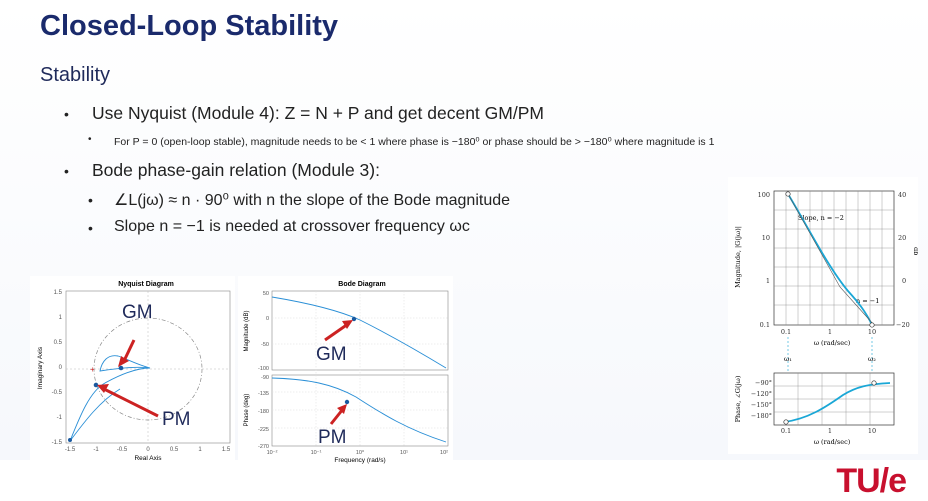 The width and height of the screenshot is (928, 501). Describe the element at coordinates (360, 452) in the screenshot. I see `bode-freq-tick: 10⁰` at that location.